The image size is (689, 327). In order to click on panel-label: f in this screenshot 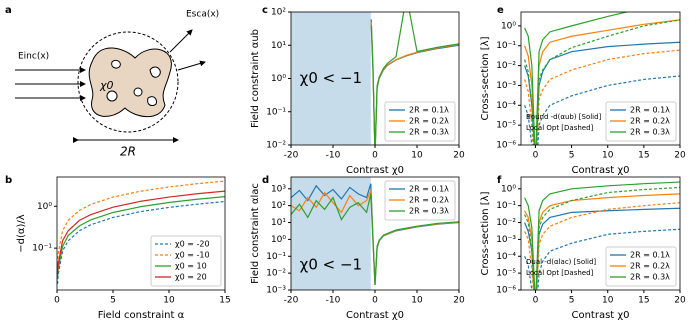, I will do `click(499, 180)`.